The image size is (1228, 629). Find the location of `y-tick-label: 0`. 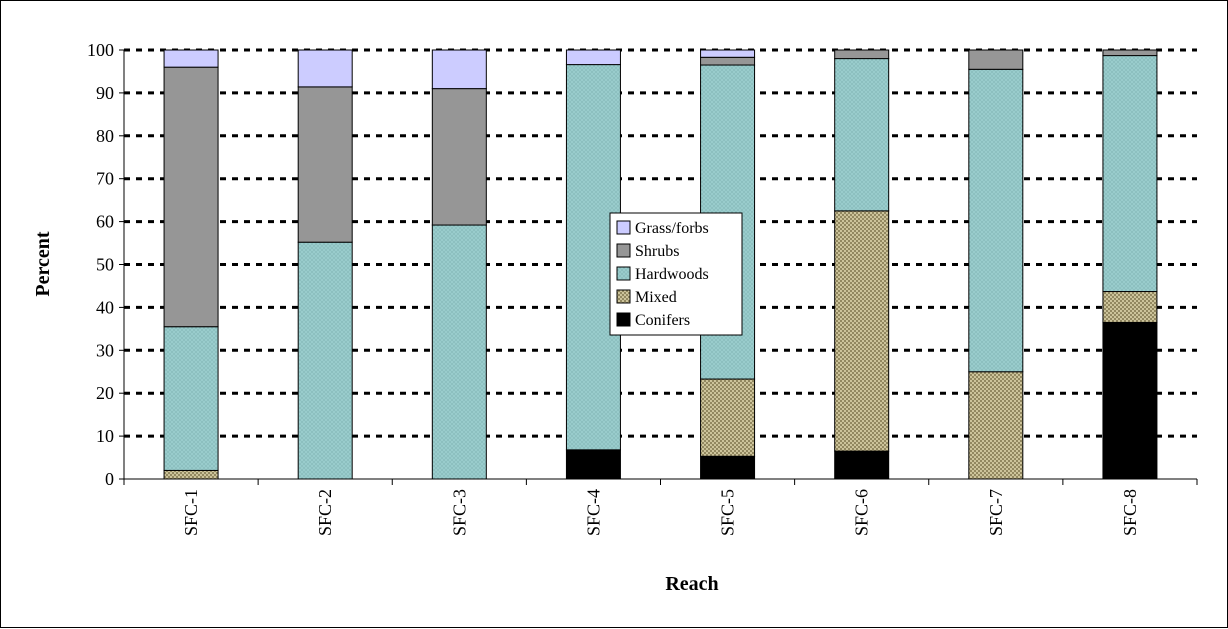

y-tick-label: 0 is located at coordinates (109, 479).